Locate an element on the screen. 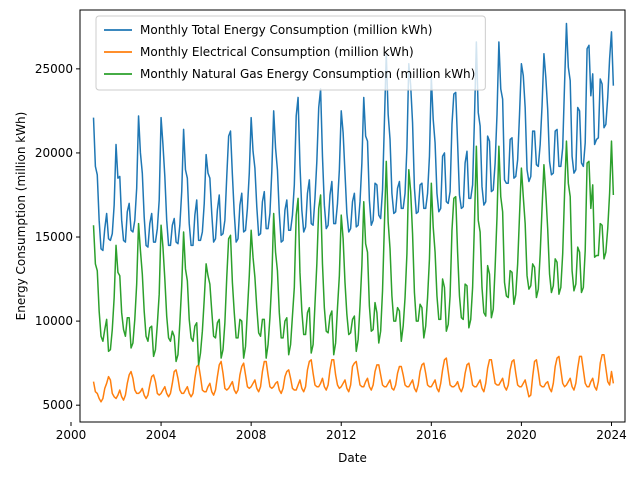 The image size is (640, 480). x-axis-label: Date is located at coordinates (352, 458).